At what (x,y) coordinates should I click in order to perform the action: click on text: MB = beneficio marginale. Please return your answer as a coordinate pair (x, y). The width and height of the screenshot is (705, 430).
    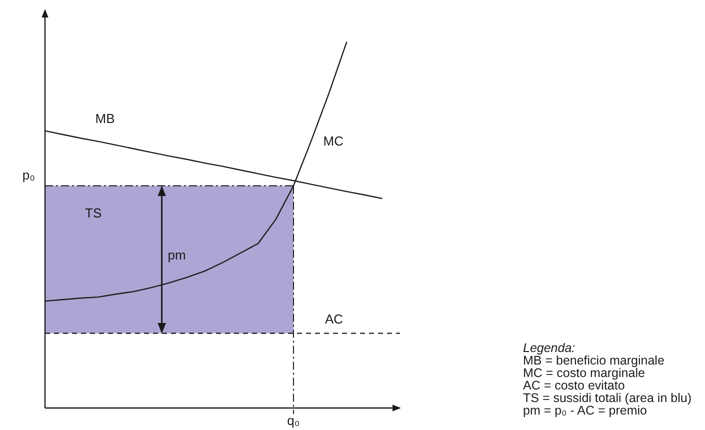
    Looking at the image, I should click on (593, 361).